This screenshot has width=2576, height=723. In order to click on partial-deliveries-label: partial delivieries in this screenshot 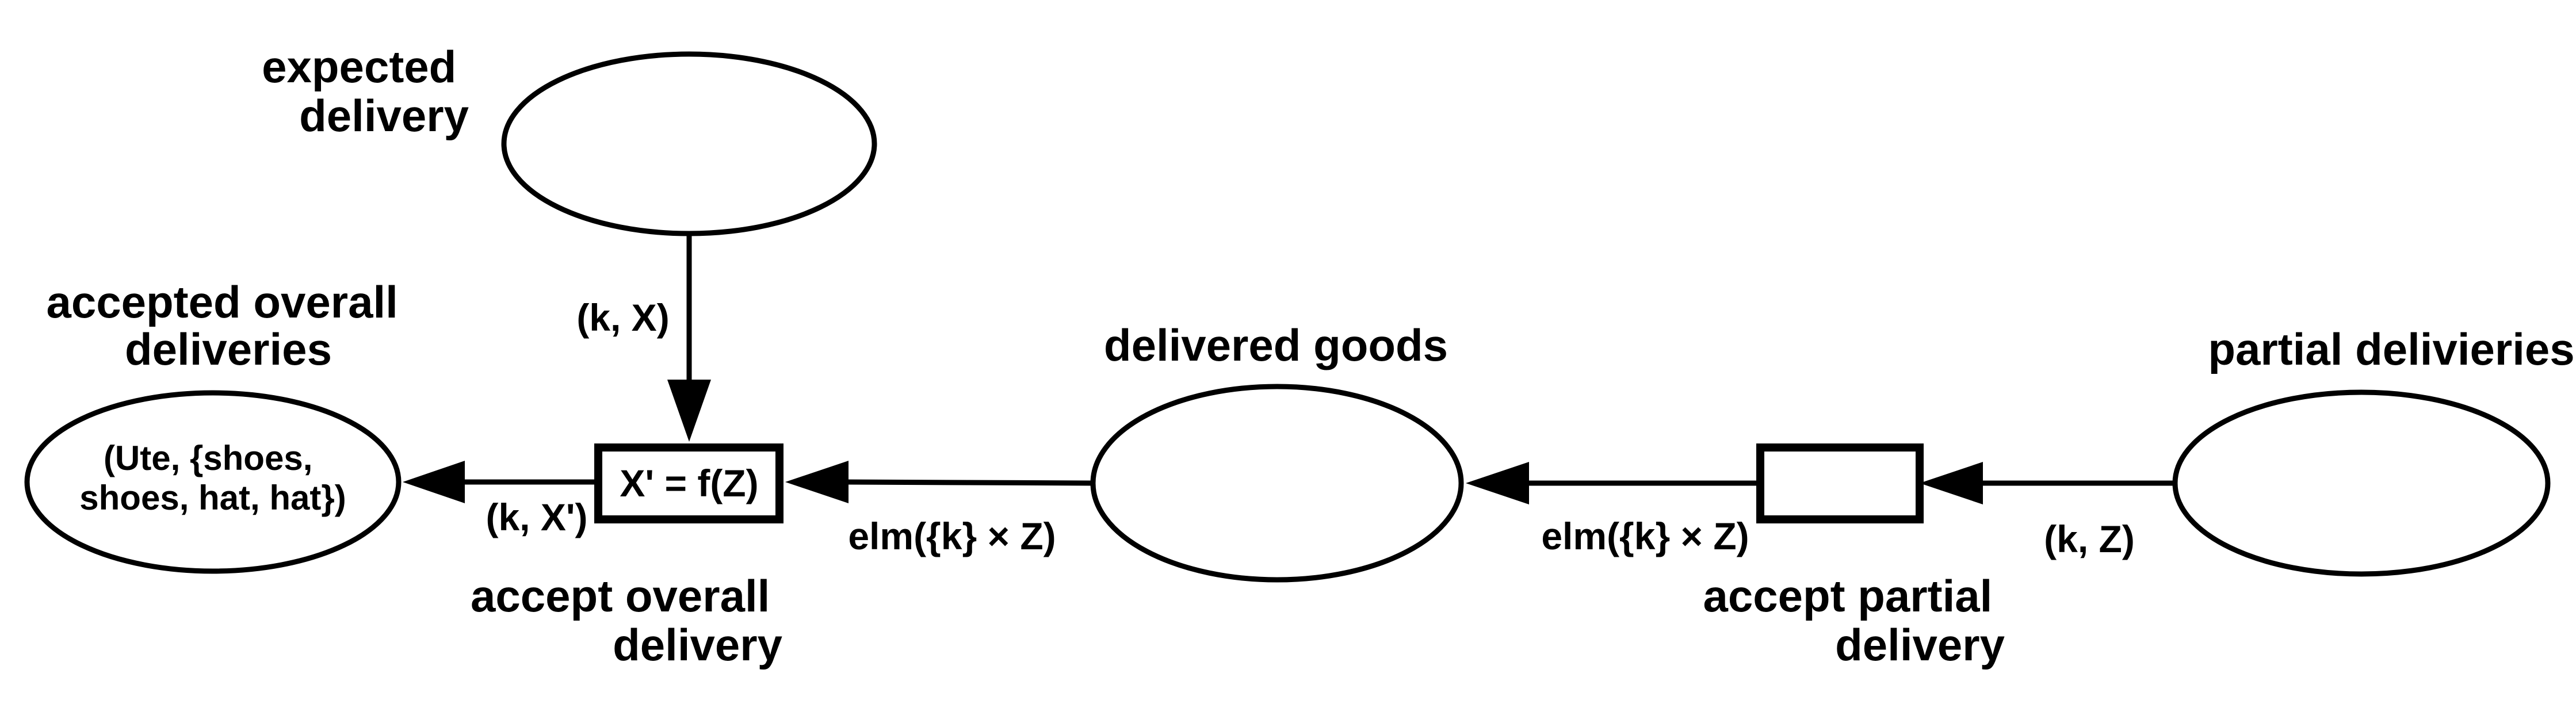, I will do `click(2391, 349)`.